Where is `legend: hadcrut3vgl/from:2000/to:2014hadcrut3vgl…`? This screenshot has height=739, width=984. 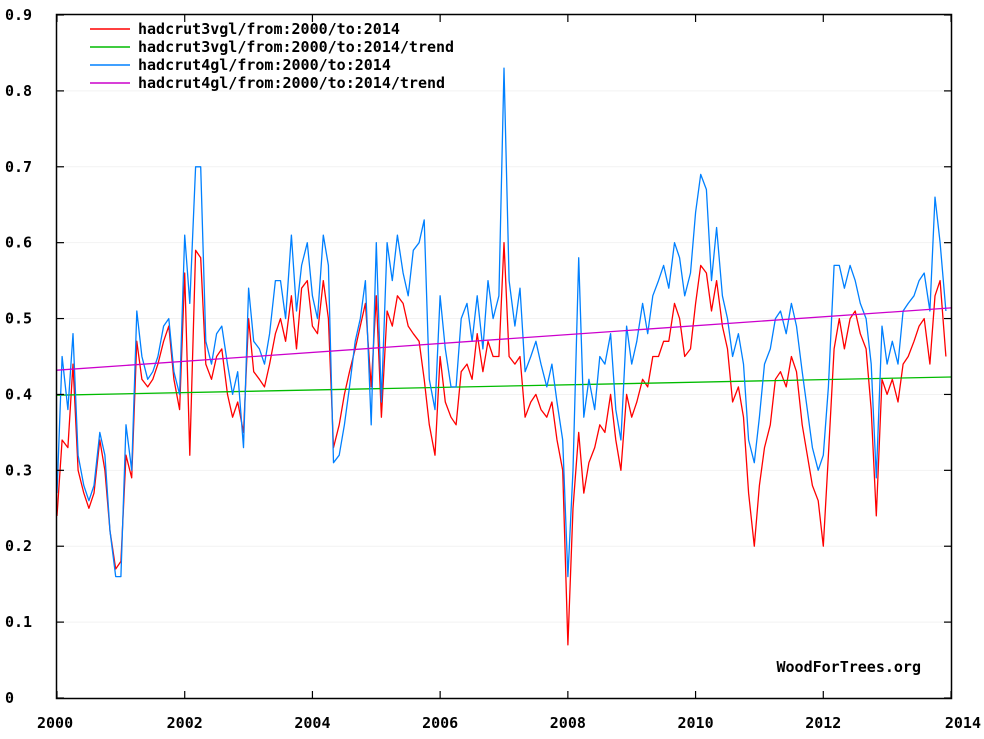
legend: hadcrut3vgl/from:2000/to:2014hadcrut3vgl… is located at coordinates (272, 56).